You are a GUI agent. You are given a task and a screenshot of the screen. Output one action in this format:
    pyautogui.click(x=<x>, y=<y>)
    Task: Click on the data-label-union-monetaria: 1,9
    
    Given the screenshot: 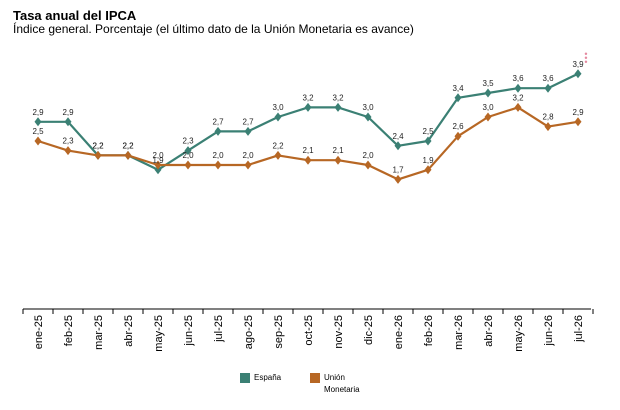 What is the action you would take?
    pyautogui.click(x=428, y=160)
    